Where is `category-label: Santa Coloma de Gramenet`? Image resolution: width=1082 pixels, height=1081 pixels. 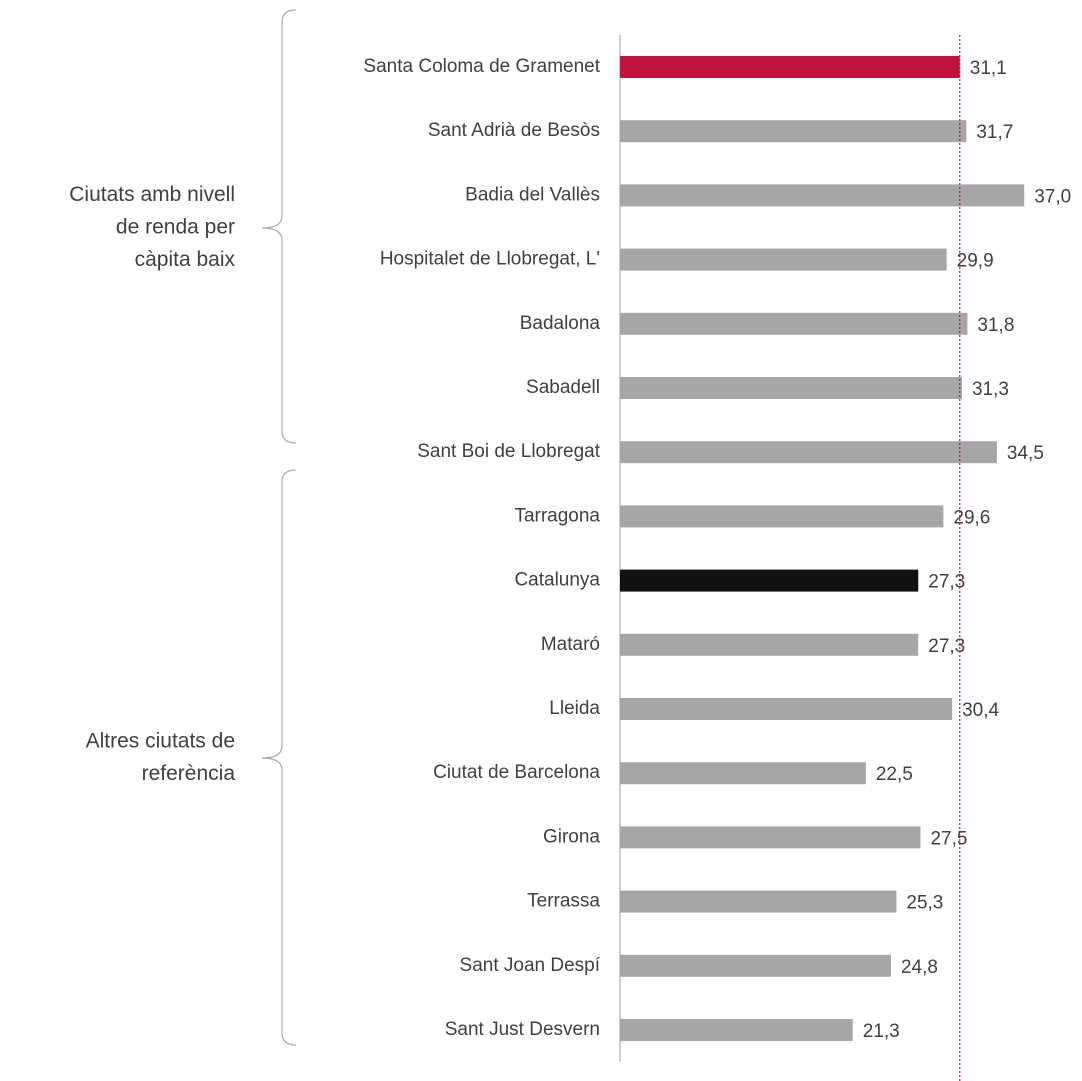
category-label: Santa Coloma de Gramenet is located at coordinates (481, 66).